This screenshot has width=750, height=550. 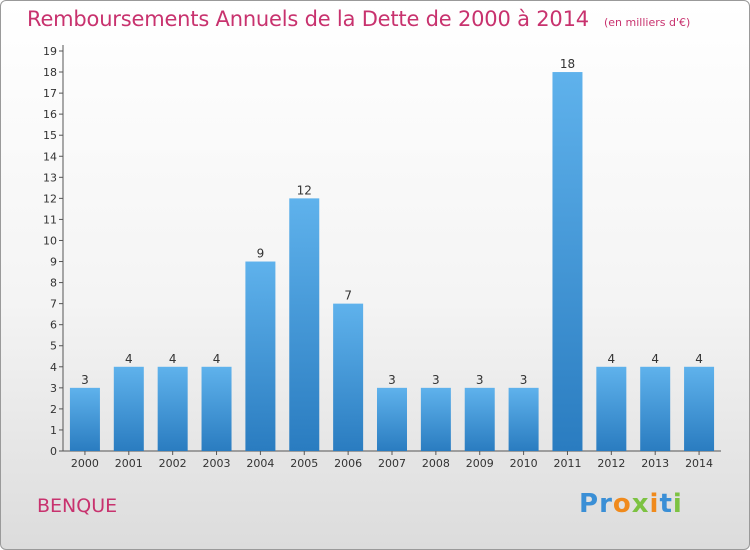 I want to click on proxiti-logo: Proxiti, so click(x=631, y=504).